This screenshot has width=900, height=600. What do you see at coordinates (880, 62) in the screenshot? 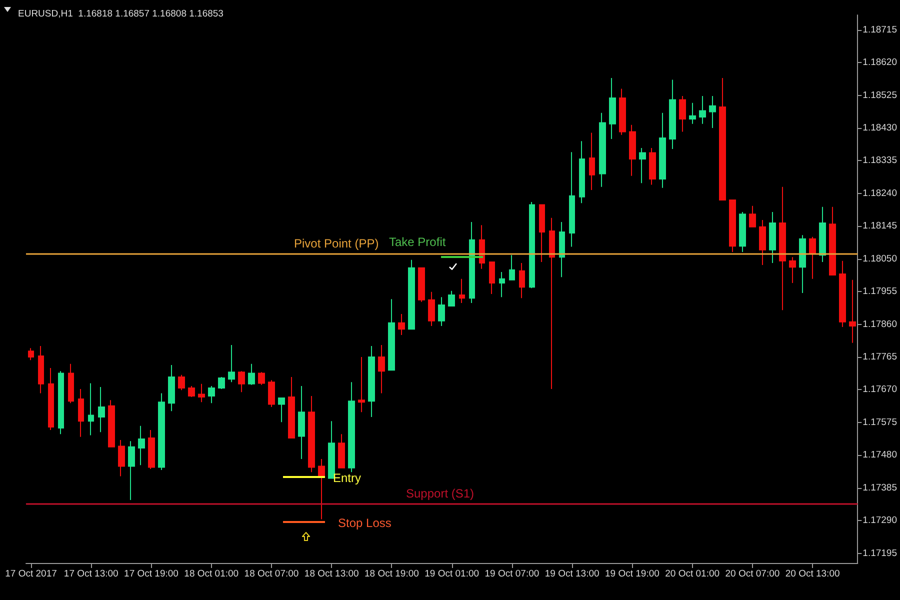
I see `y-tick-label: 1.18620` at bounding box center [880, 62].